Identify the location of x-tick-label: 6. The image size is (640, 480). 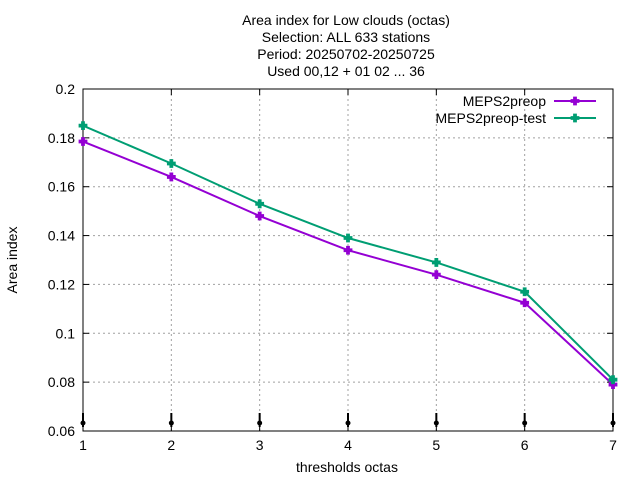
(525, 445).